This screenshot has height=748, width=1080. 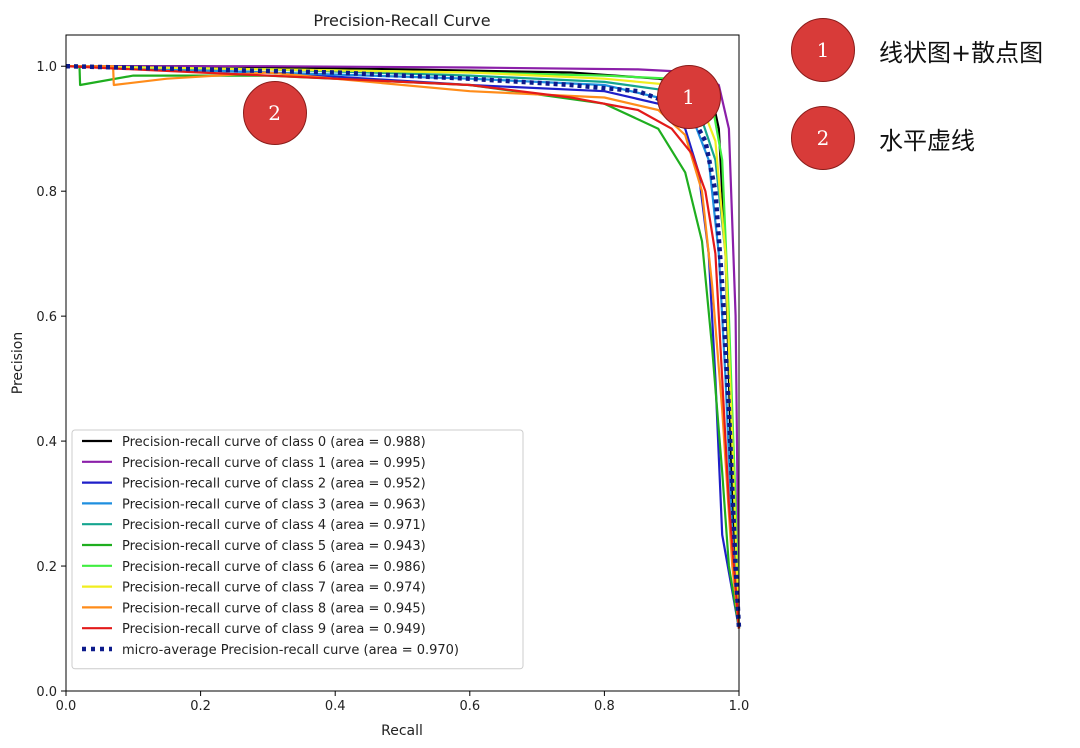 What do you see at coordinates (604, 706) in the screenshot?
I see `x-tick-label: 0.8` at bounding box center [604, 706].